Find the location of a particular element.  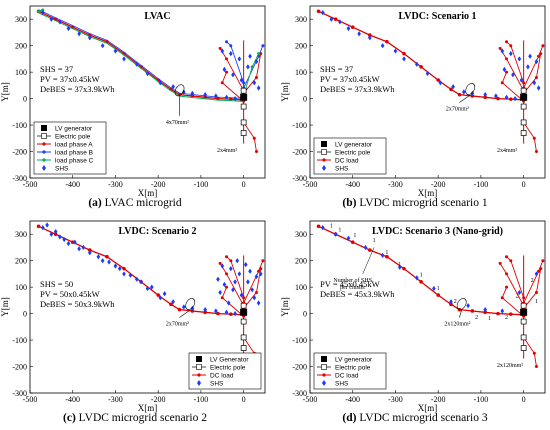

annotation-text: DeBES = 45x3.9kWh is located at coordinates (357, 294).